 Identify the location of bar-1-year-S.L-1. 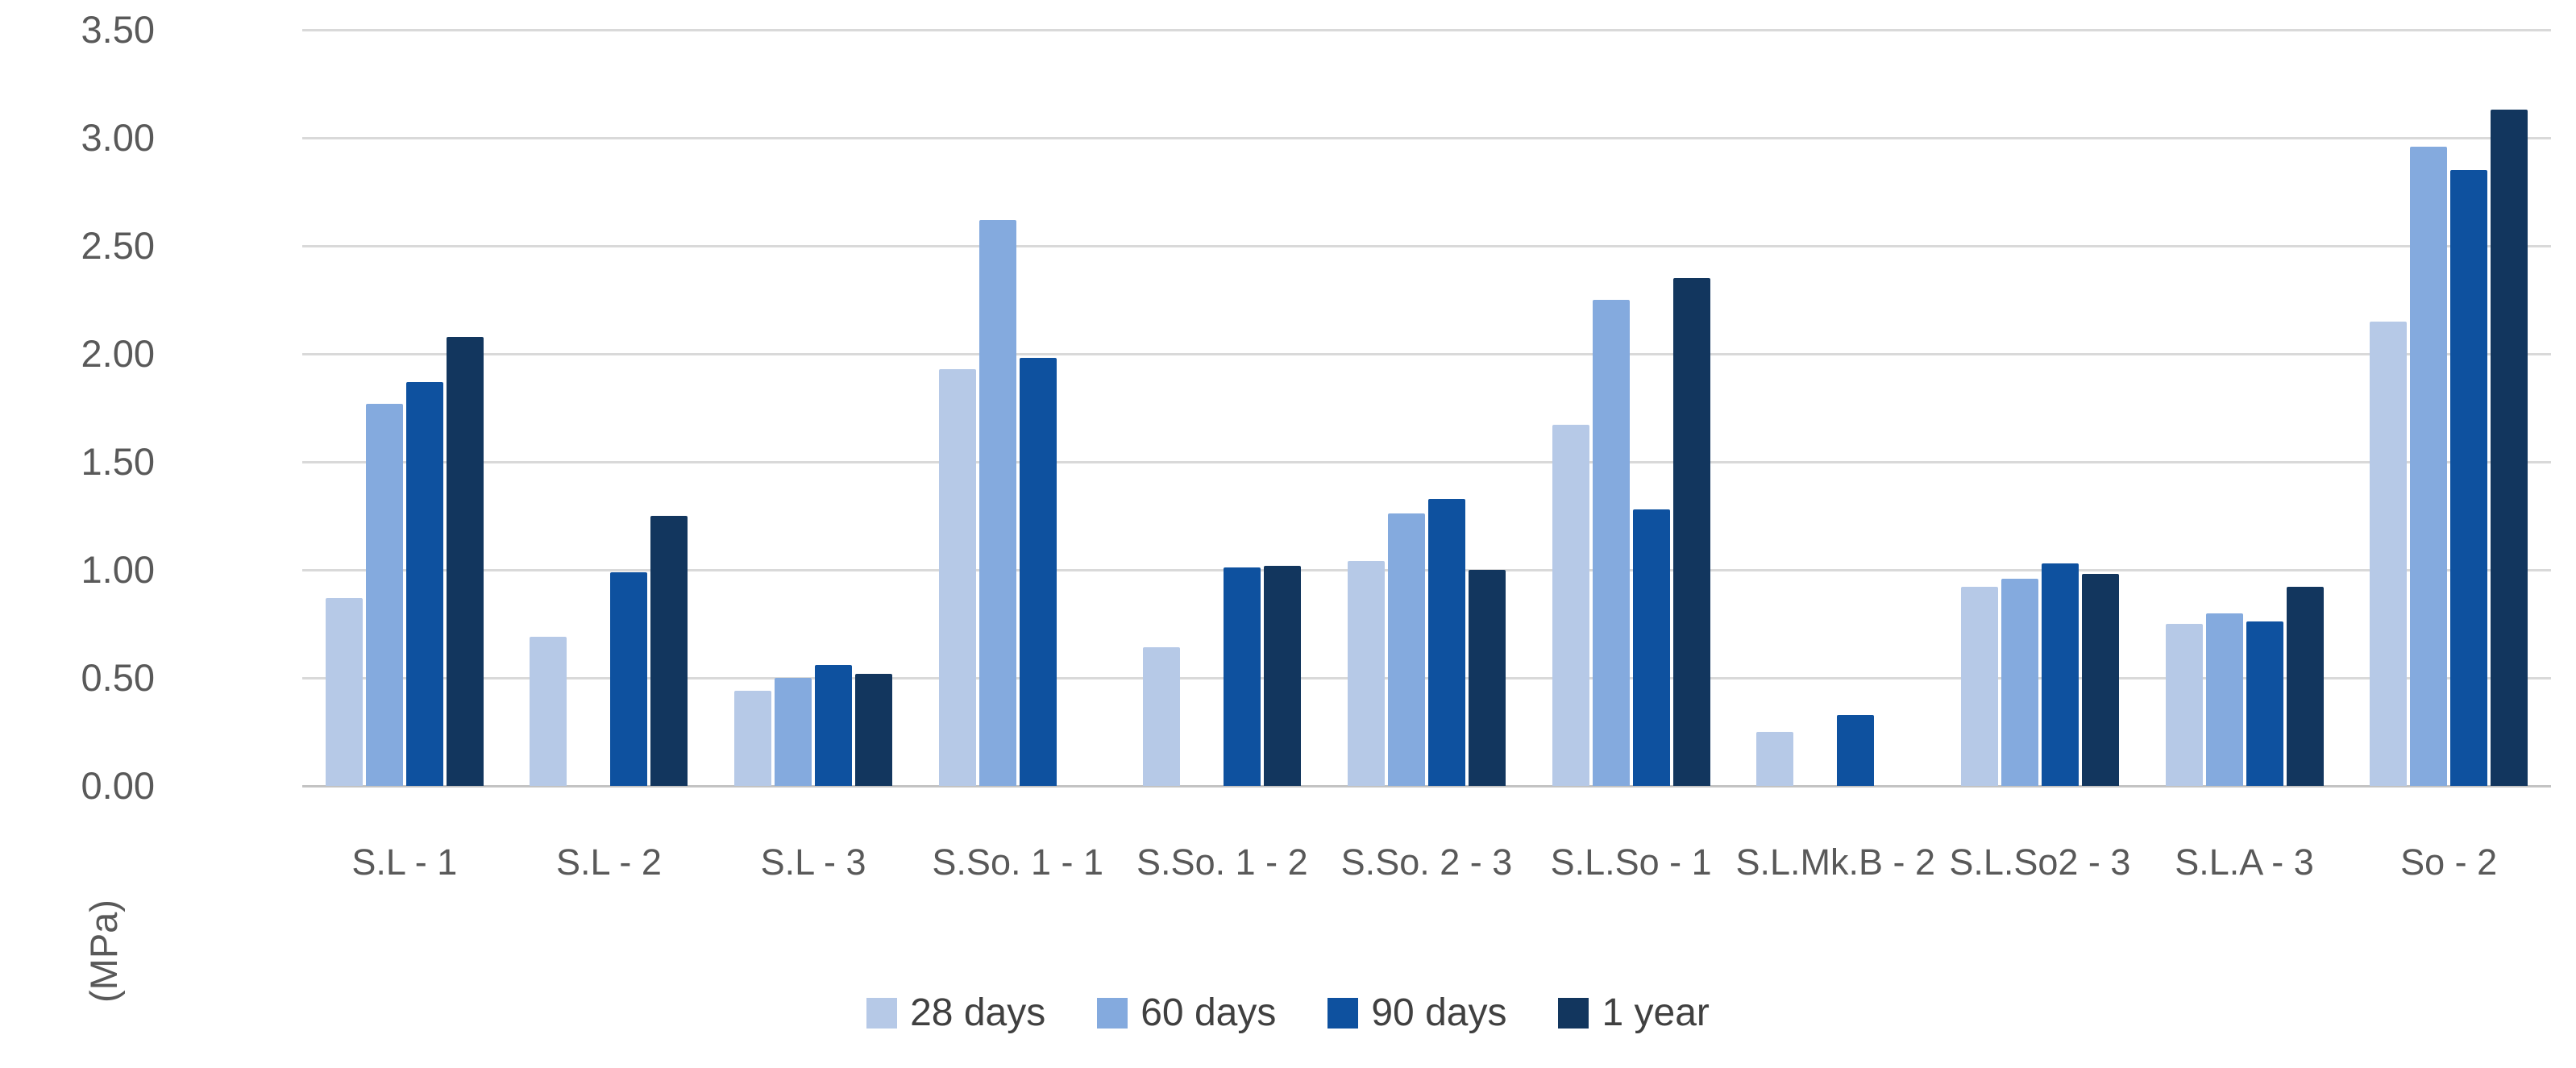
(465, 561).